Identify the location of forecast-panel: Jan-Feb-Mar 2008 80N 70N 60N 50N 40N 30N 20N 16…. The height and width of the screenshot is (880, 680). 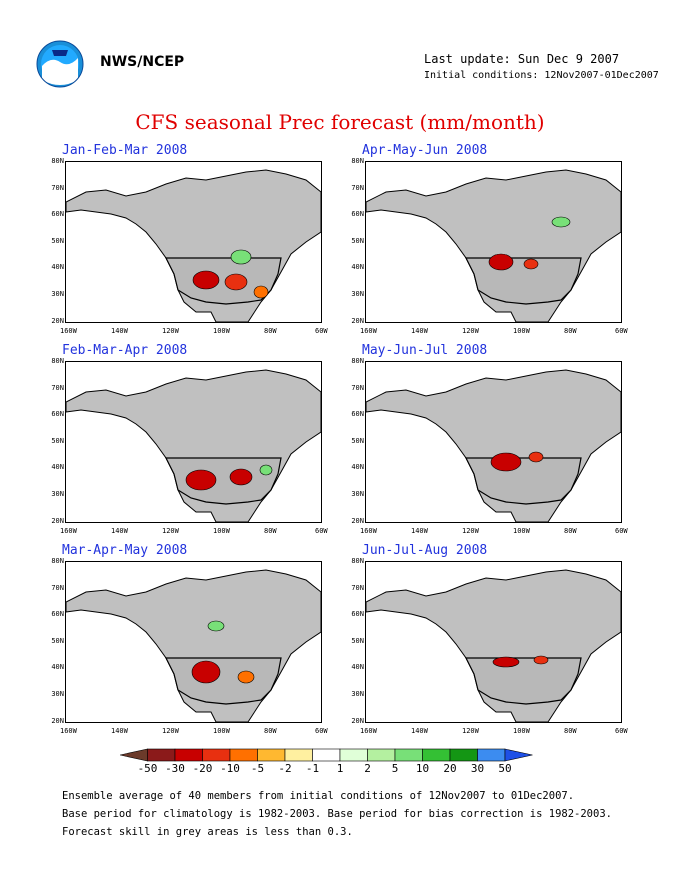
(205, 243).